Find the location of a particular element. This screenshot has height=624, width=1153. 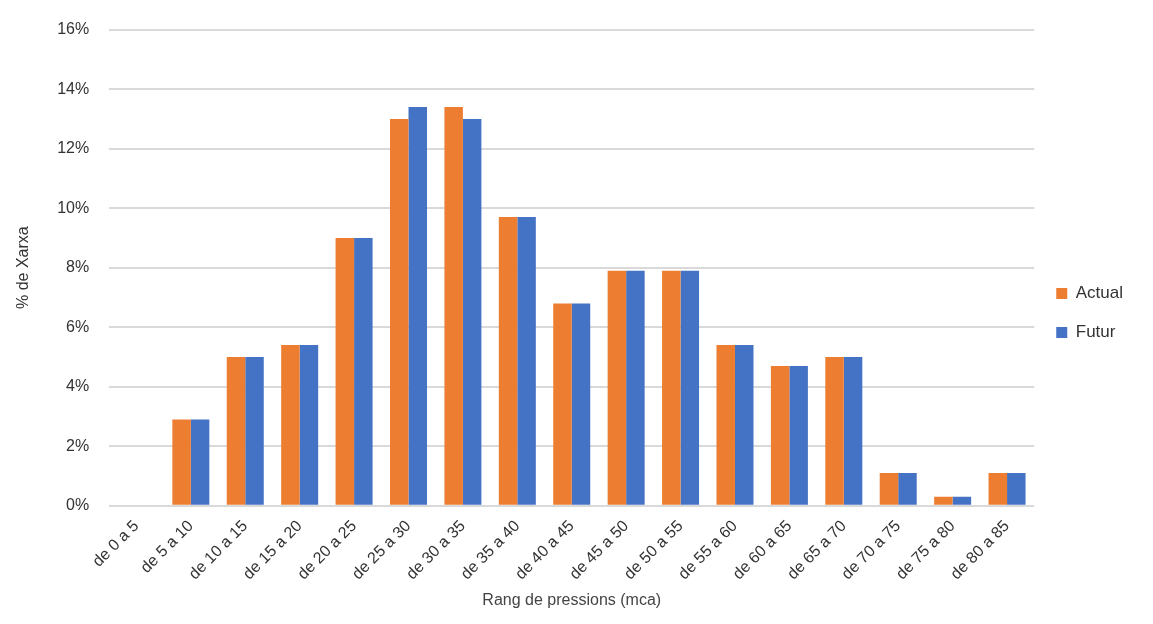

y-tick-label: 0% is located at coordinates (78, 505).